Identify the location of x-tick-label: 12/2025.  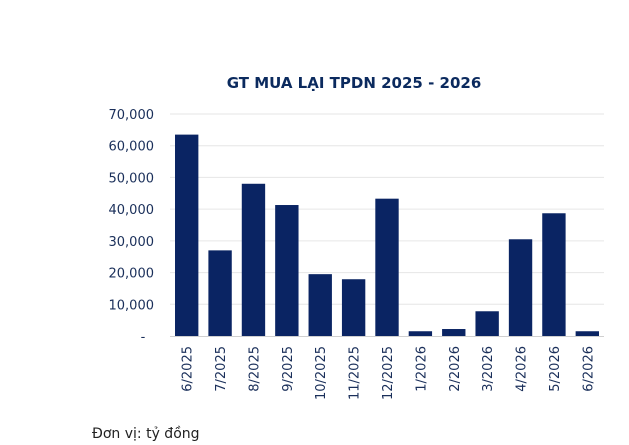
(388, 373).